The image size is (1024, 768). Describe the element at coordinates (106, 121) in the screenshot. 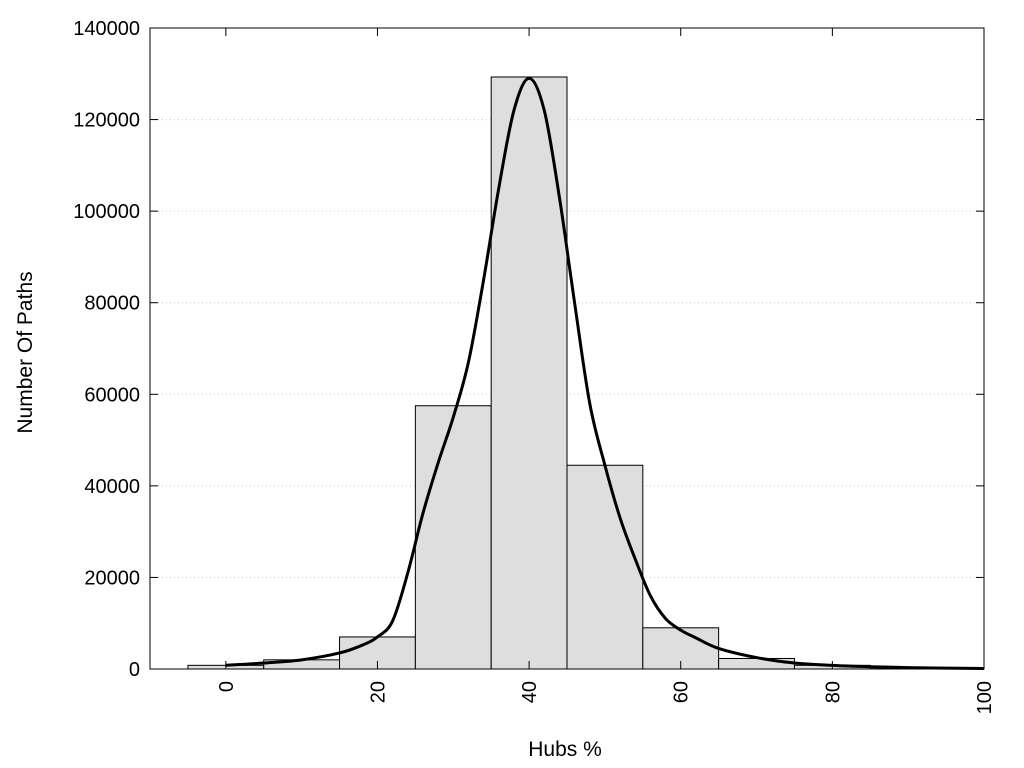

I see `y-tick-label: 120000` at that location.